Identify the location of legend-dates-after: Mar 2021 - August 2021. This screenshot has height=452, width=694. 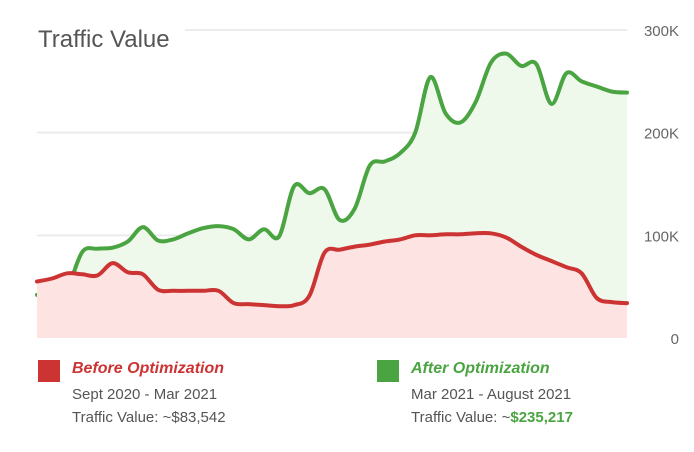
(491, 394).